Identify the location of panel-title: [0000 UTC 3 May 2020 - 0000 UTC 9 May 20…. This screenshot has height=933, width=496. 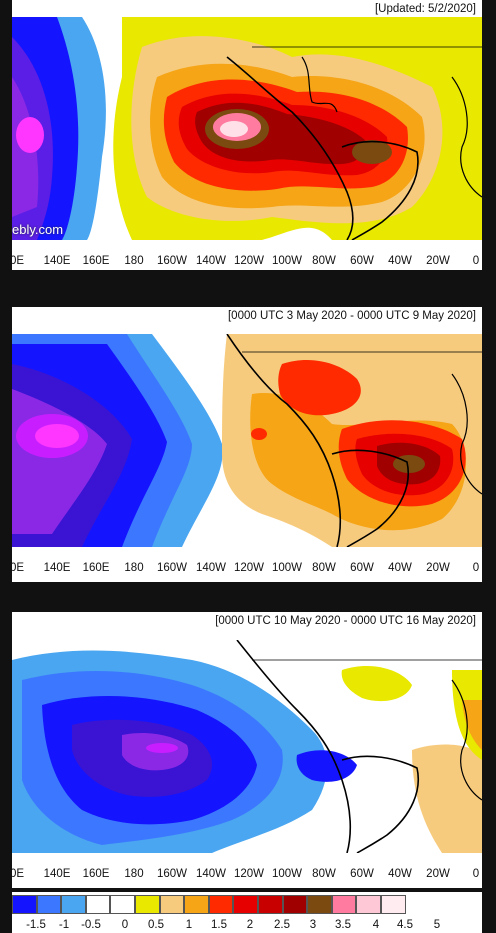
(351, 316).